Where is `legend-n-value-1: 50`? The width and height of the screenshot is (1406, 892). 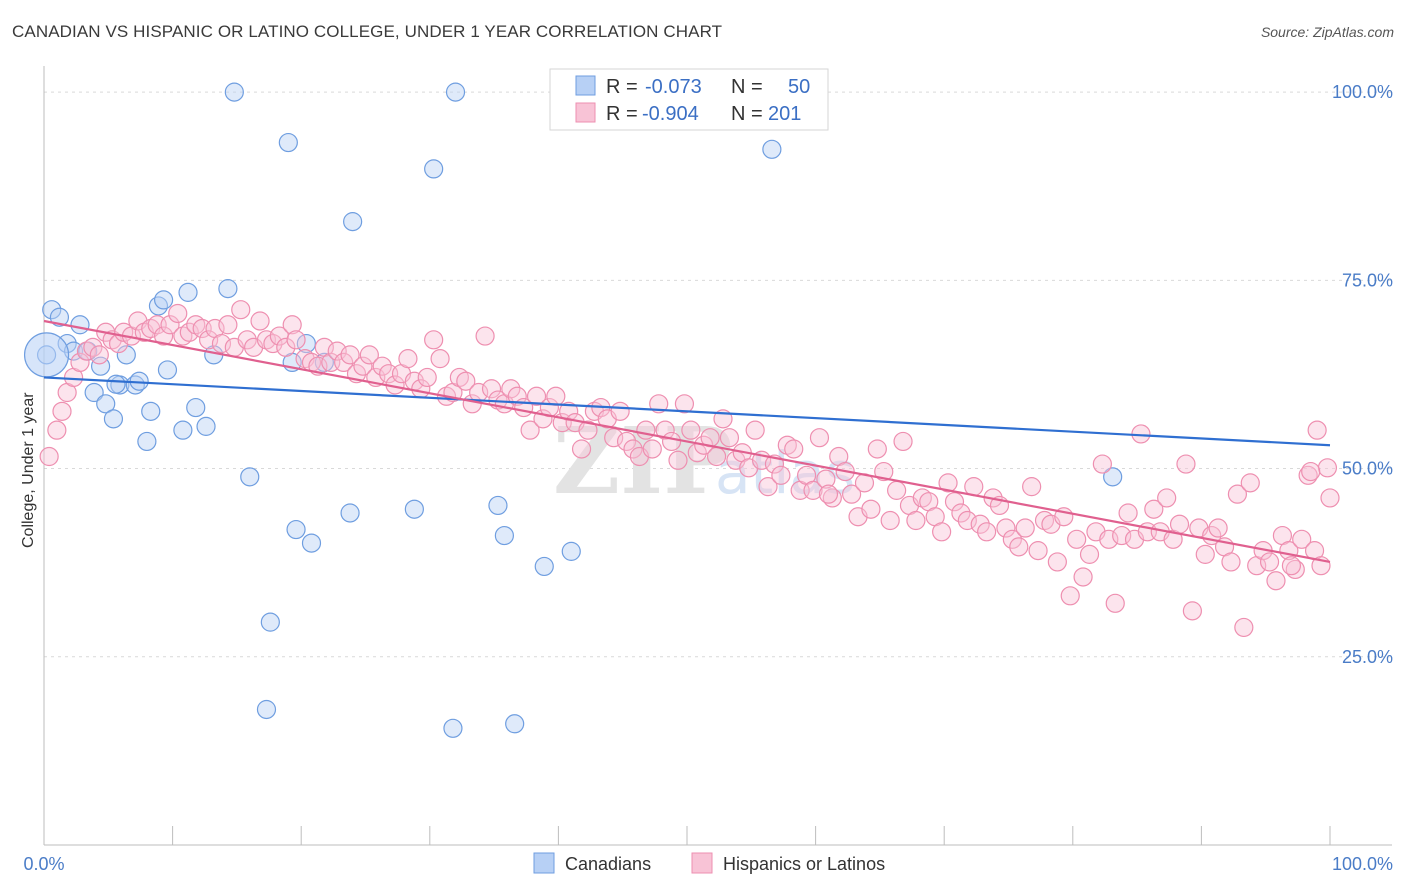
legend-n-value-1: 50 is located at coordinates (799, 87).